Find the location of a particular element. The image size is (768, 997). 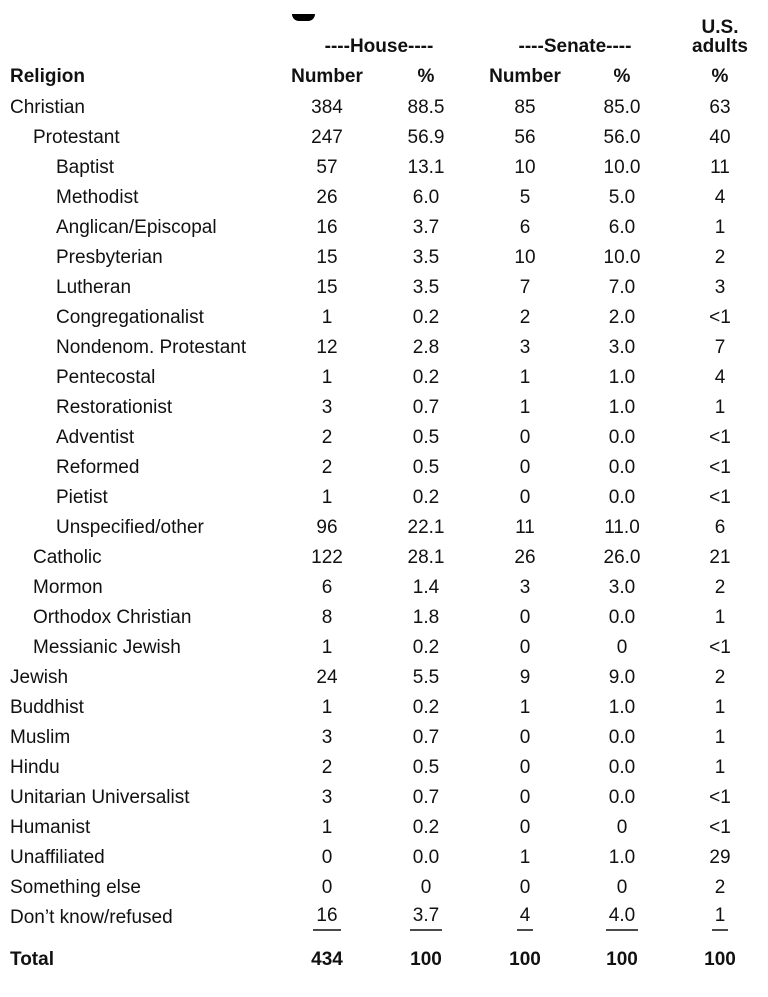

underlined-value: 1 is located at coordinates (720, 918).